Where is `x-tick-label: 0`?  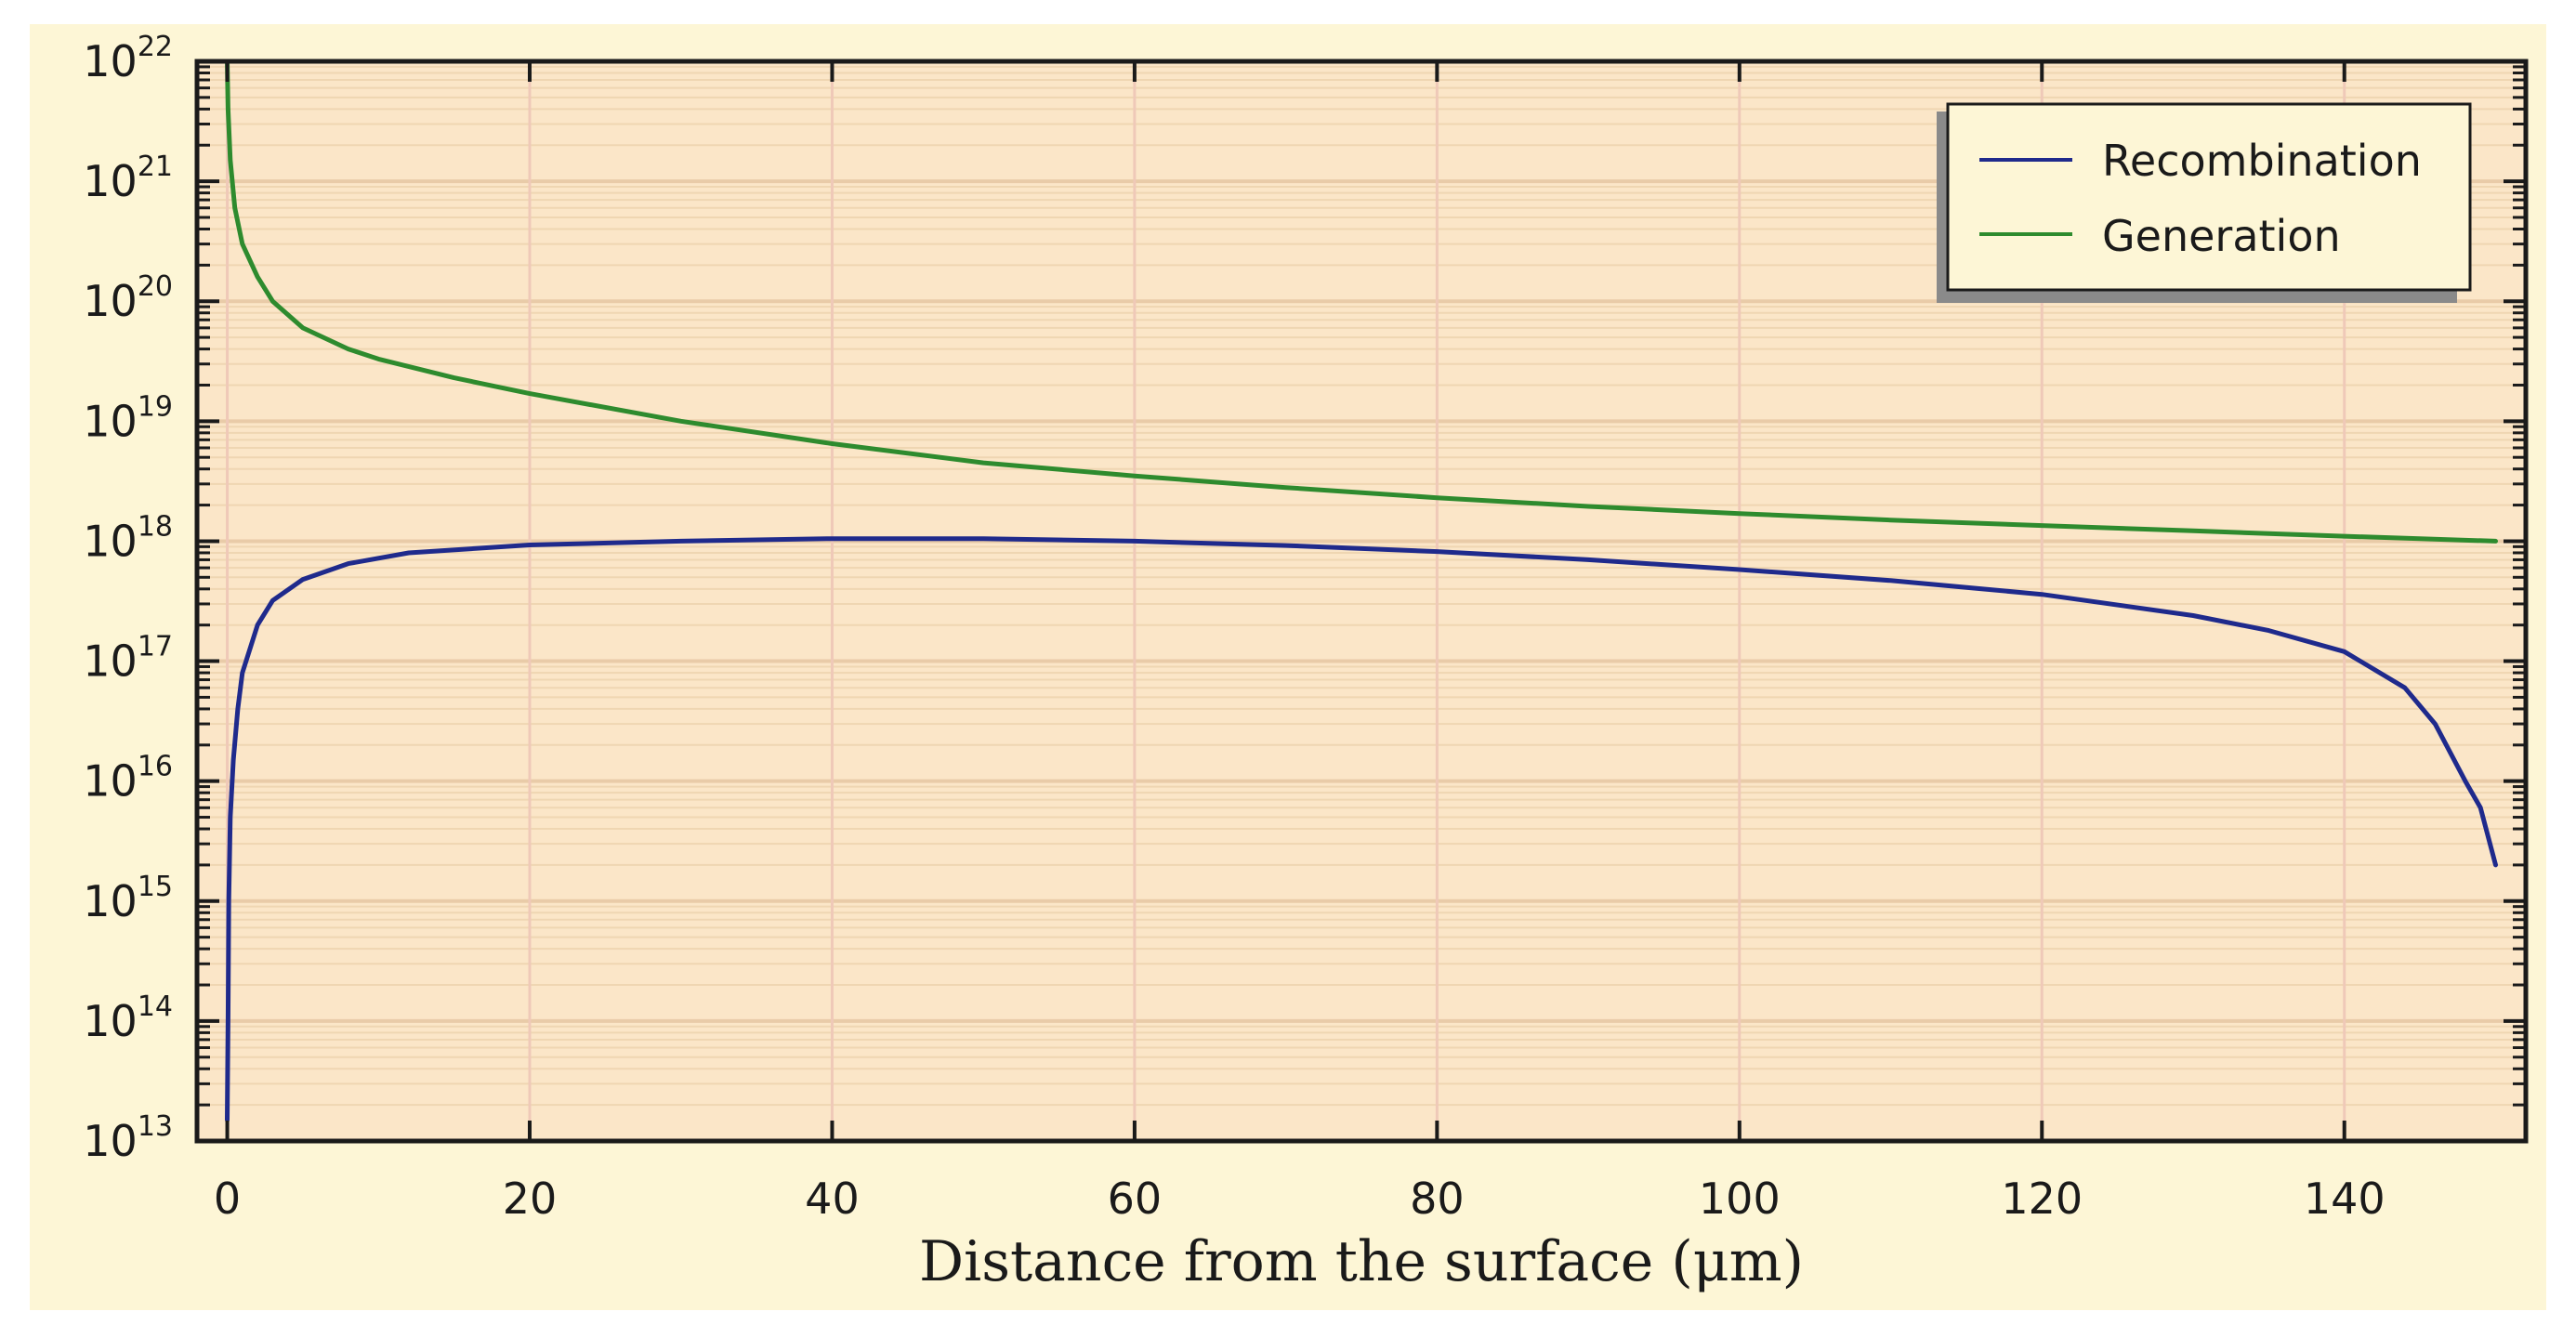 x-tick-label: 0 is located at coordinates (227, 1199).